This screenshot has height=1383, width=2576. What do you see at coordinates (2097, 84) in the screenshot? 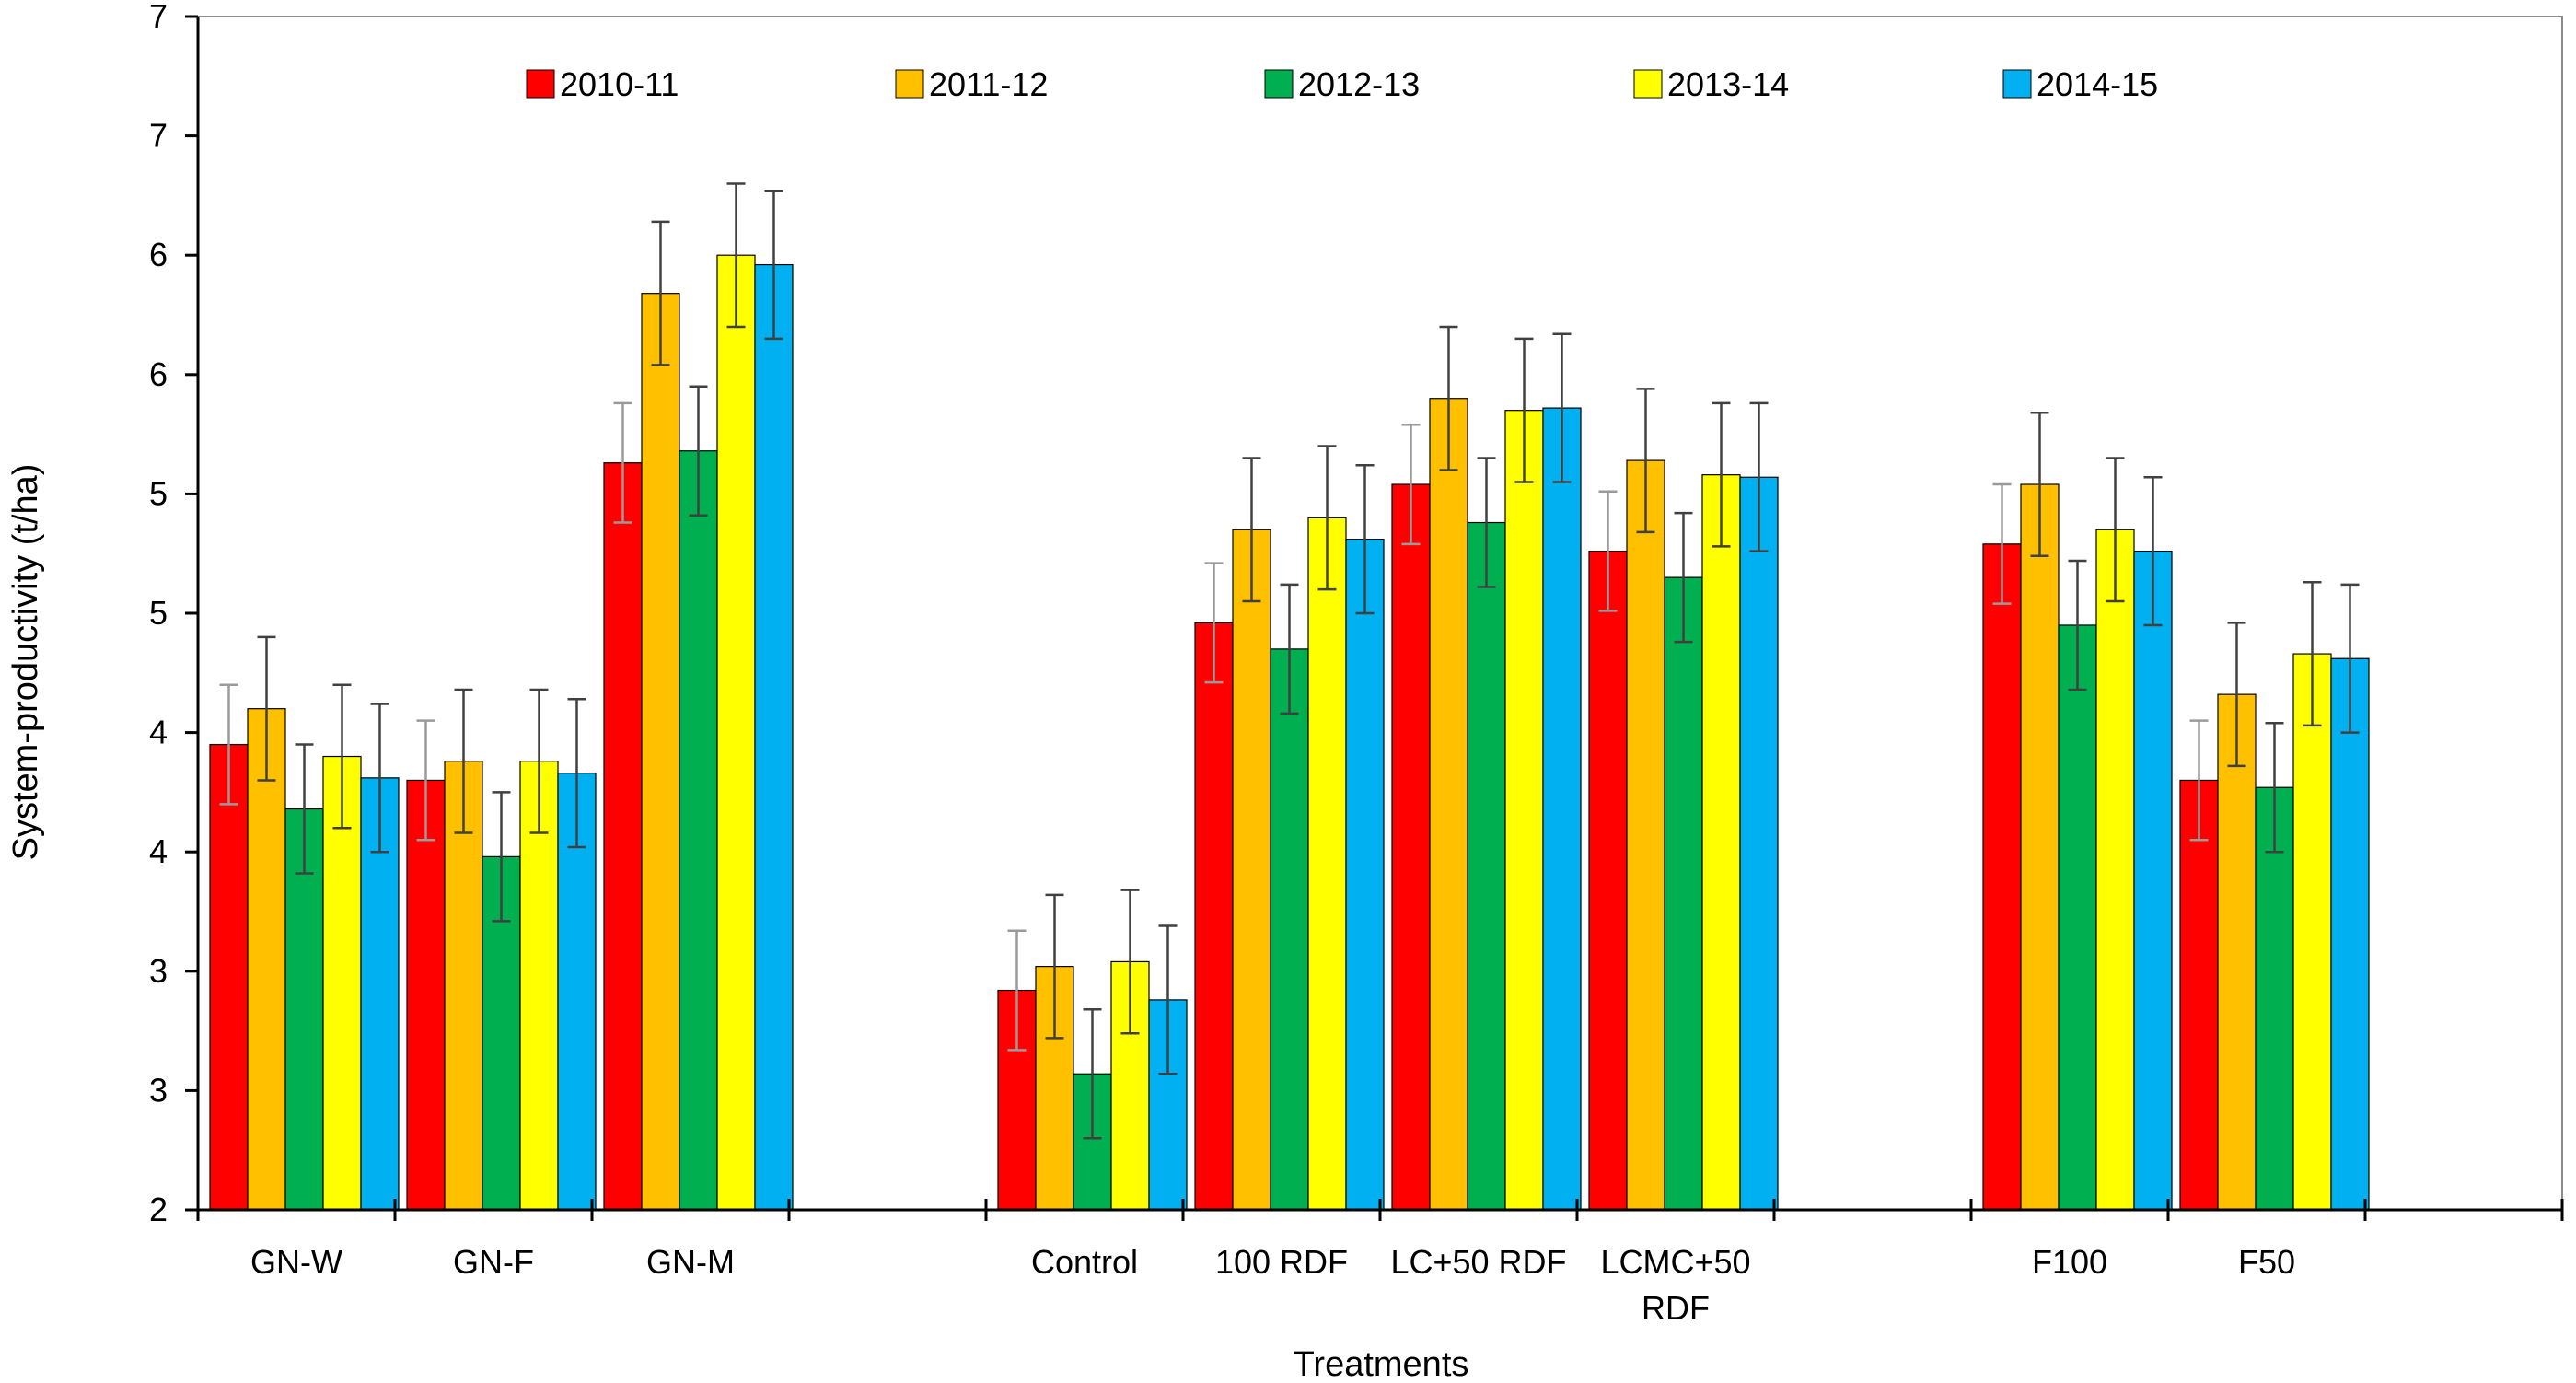
I see `legend-label: 2014-15` at bounding box center [2097, 84].